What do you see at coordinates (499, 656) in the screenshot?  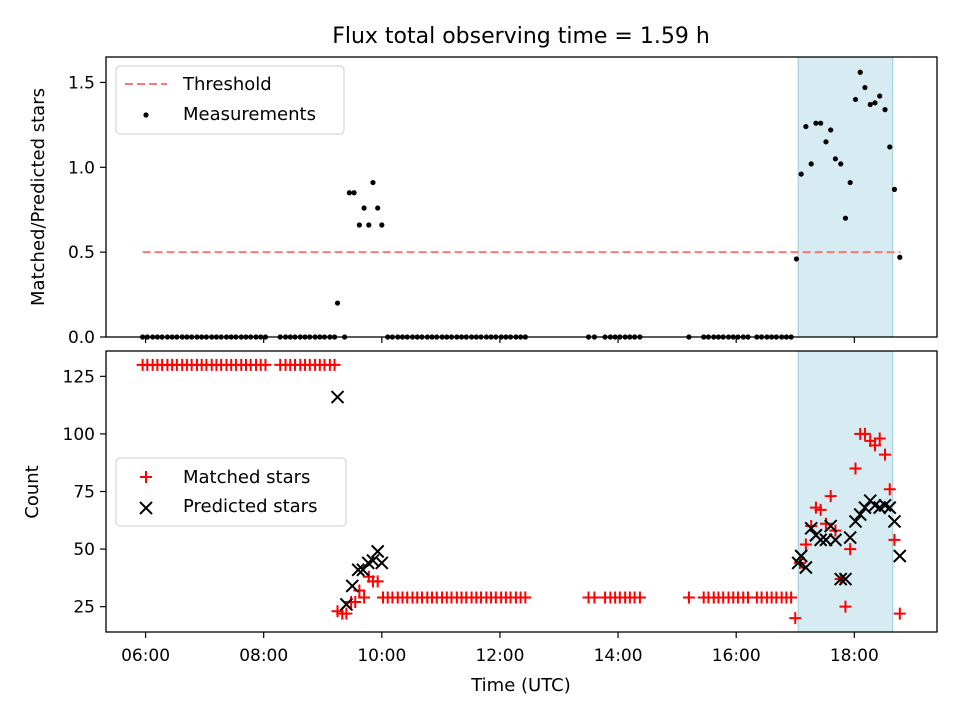 I see `x-tick-label: 12:00` at bounding box center [499, 656].